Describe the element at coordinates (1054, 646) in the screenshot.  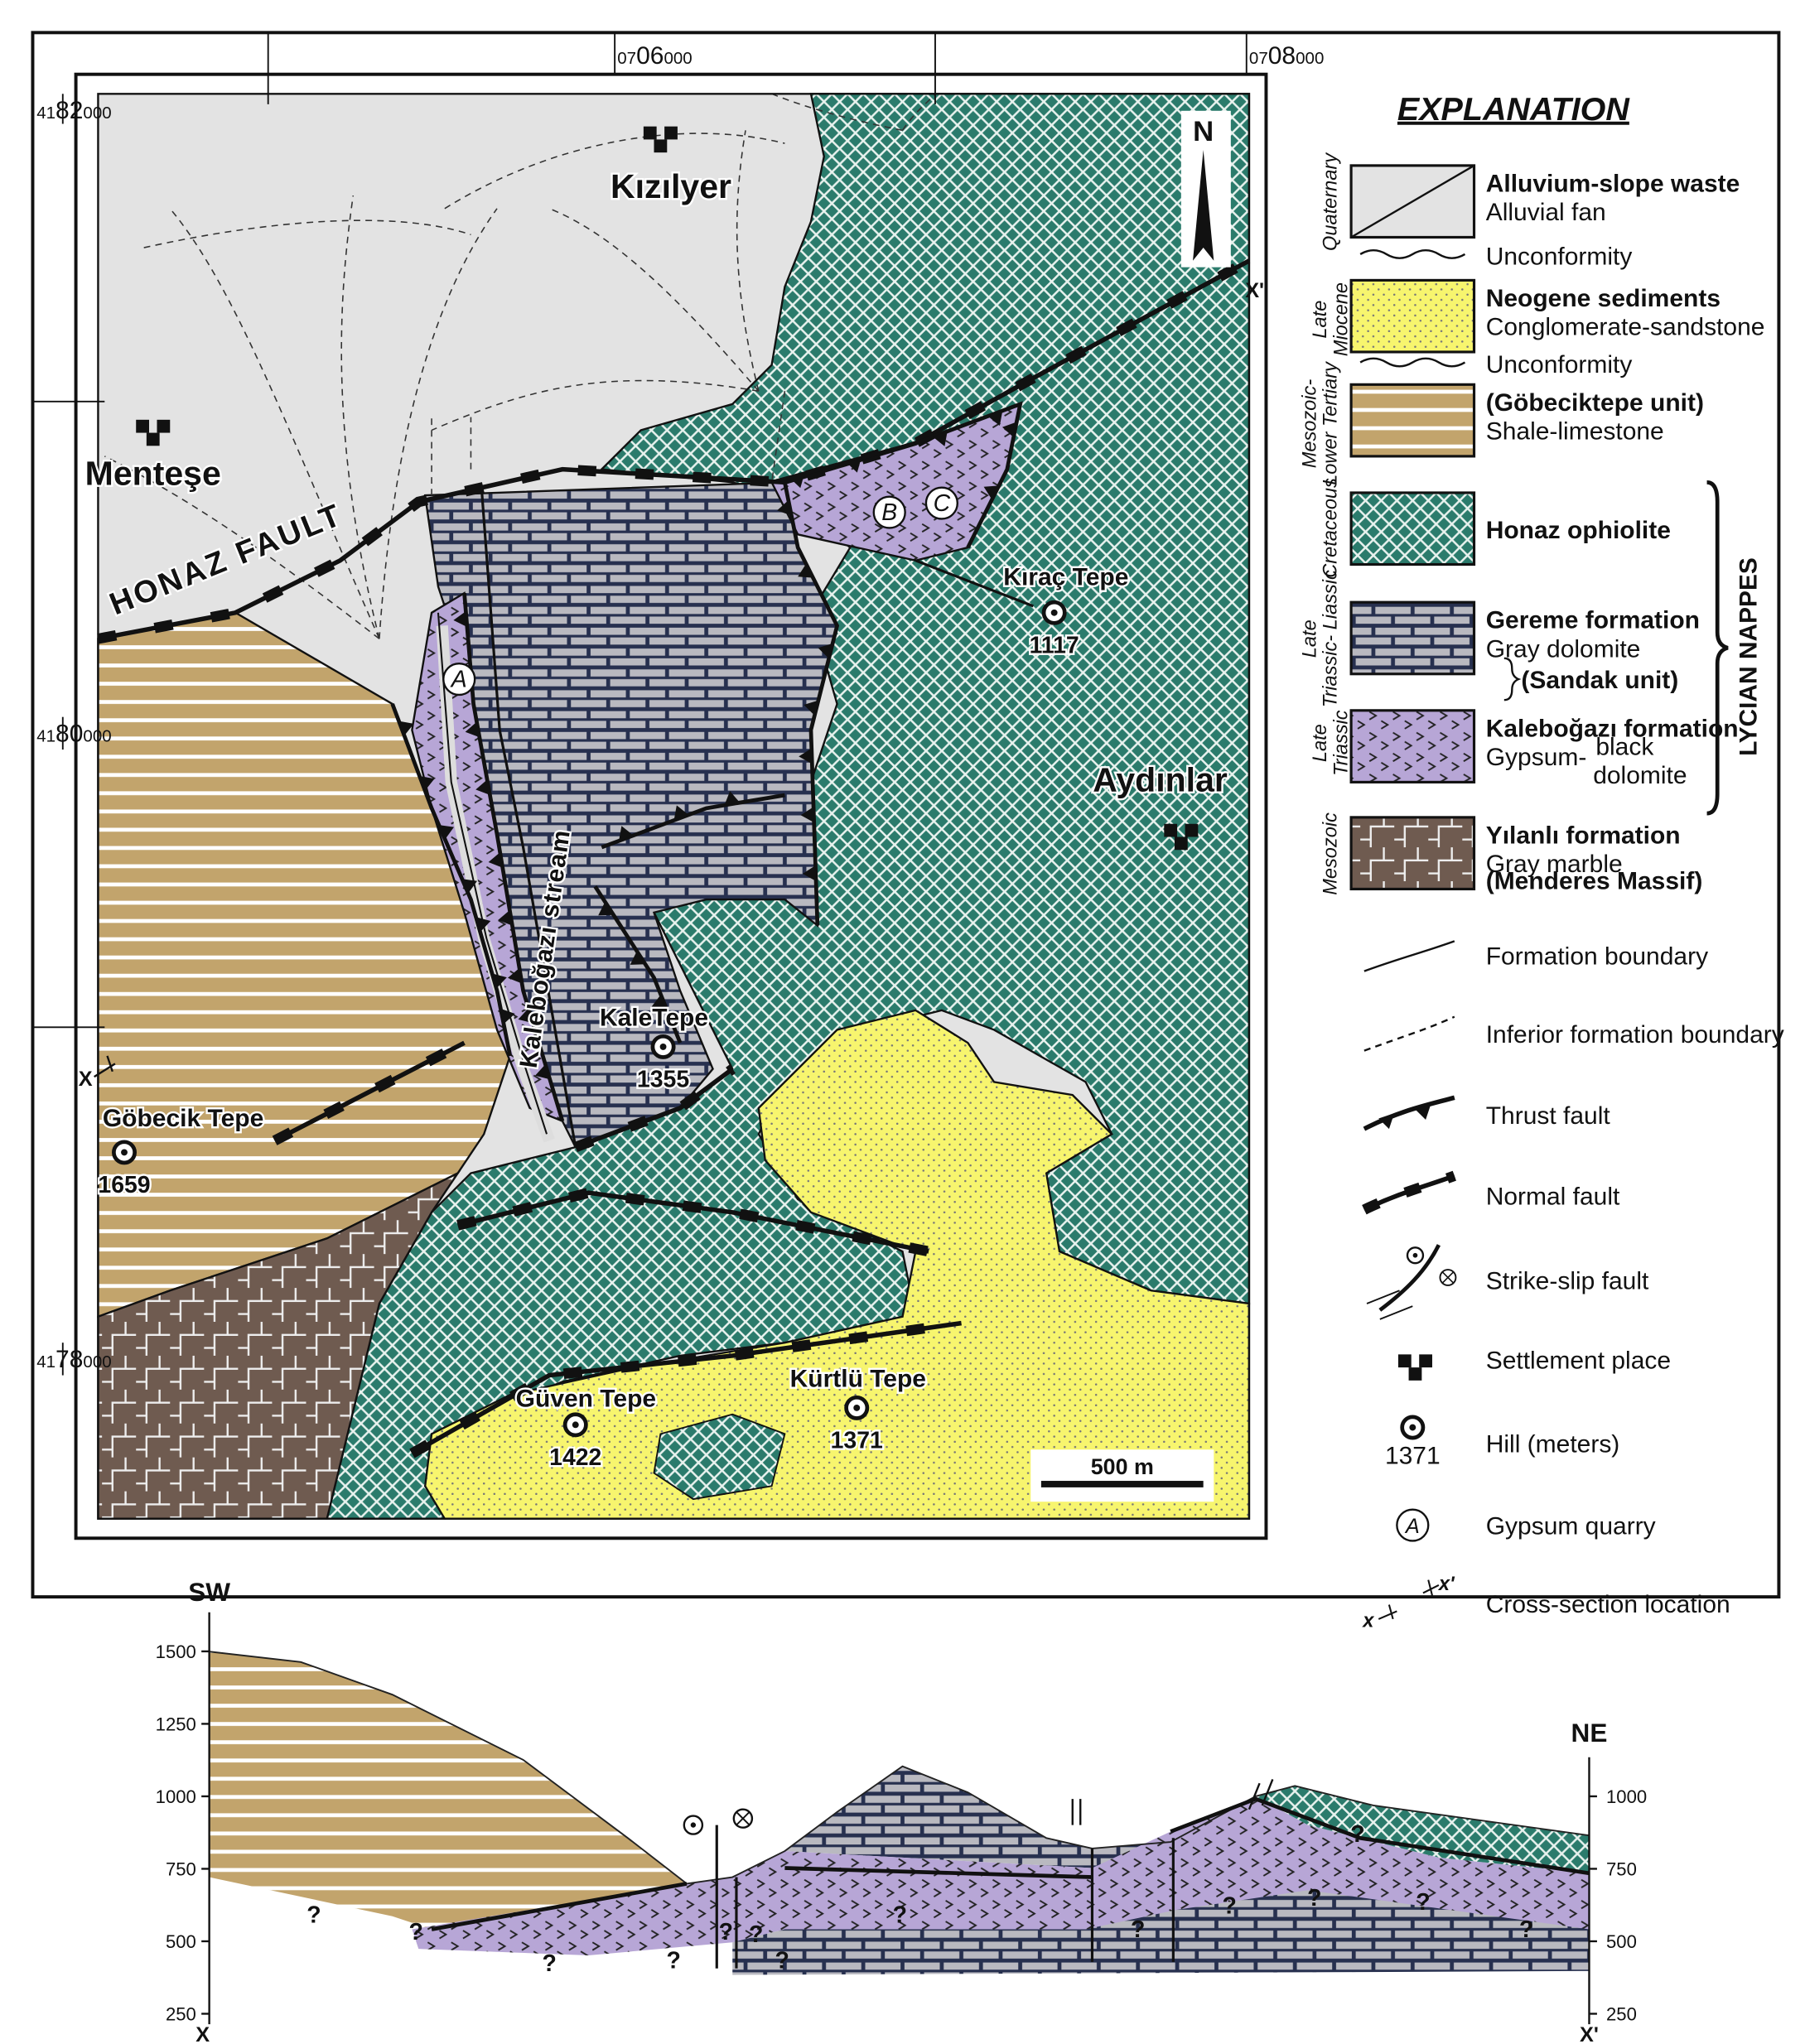
I see `hill-elevation: 1117` at that location.